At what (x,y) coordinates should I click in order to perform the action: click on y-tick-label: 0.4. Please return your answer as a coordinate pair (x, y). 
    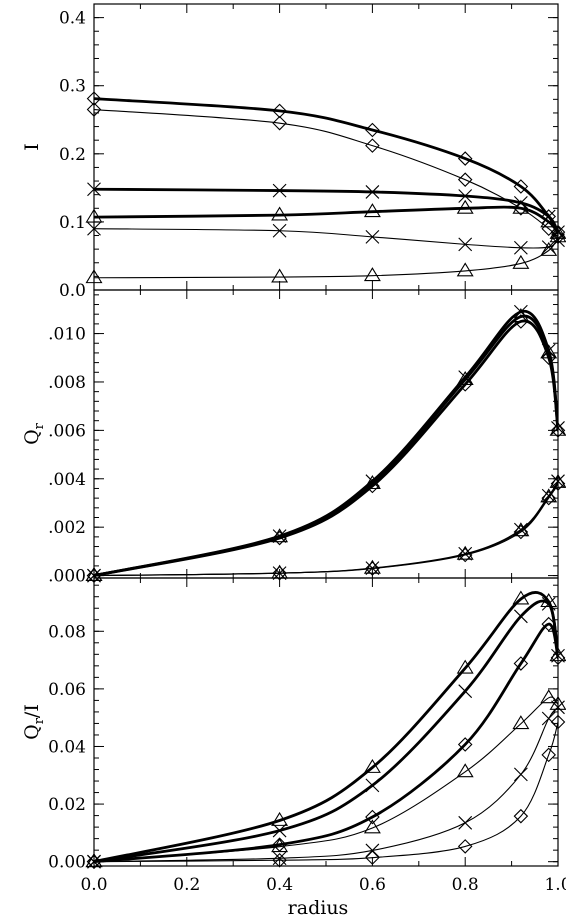
    Looking at the image, I should click on (72, 19).